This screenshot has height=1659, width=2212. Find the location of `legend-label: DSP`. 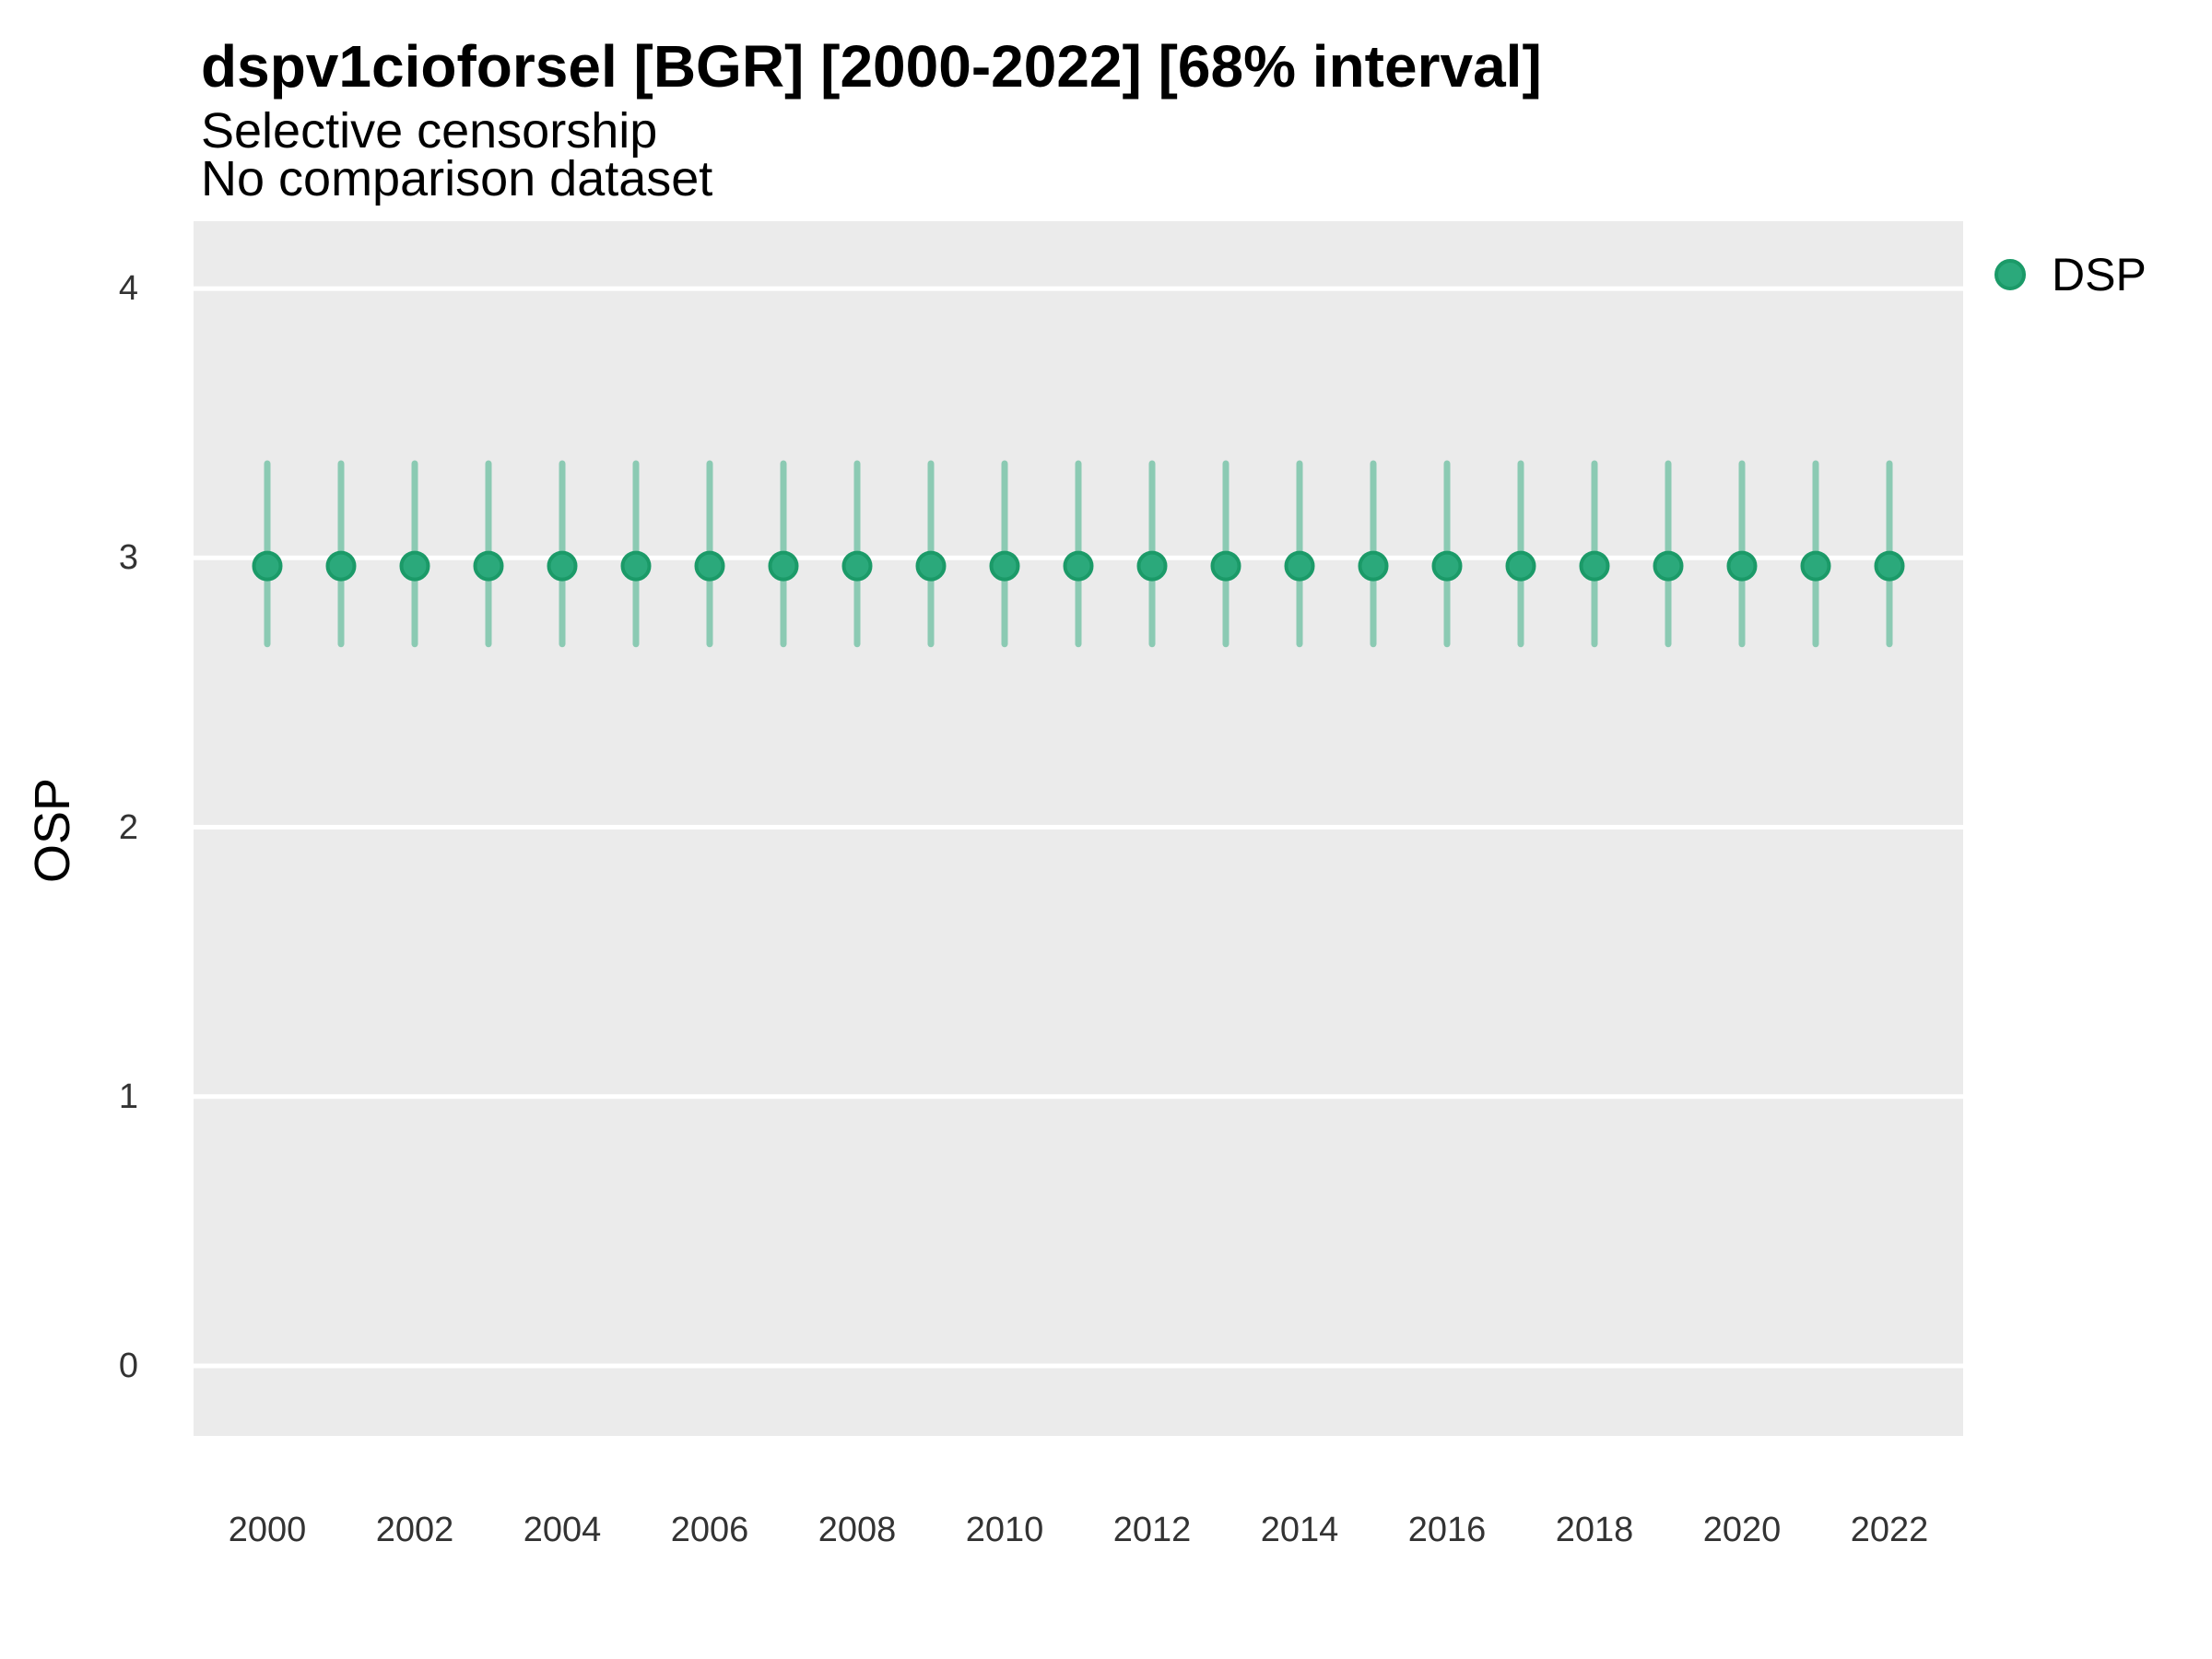

legend-label: DSP is located at coordinates (2099, 274).